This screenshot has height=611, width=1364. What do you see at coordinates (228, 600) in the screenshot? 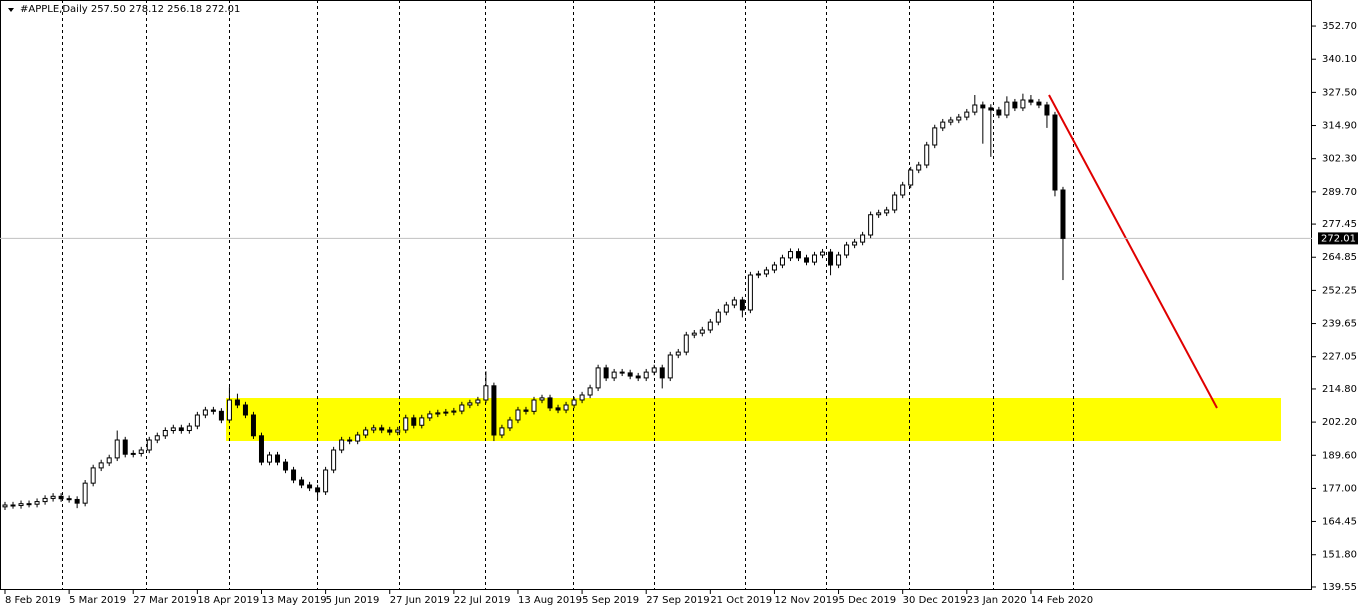
I see `x-tick-label: 18 Apr 2019` at bounding box center [228, 600].